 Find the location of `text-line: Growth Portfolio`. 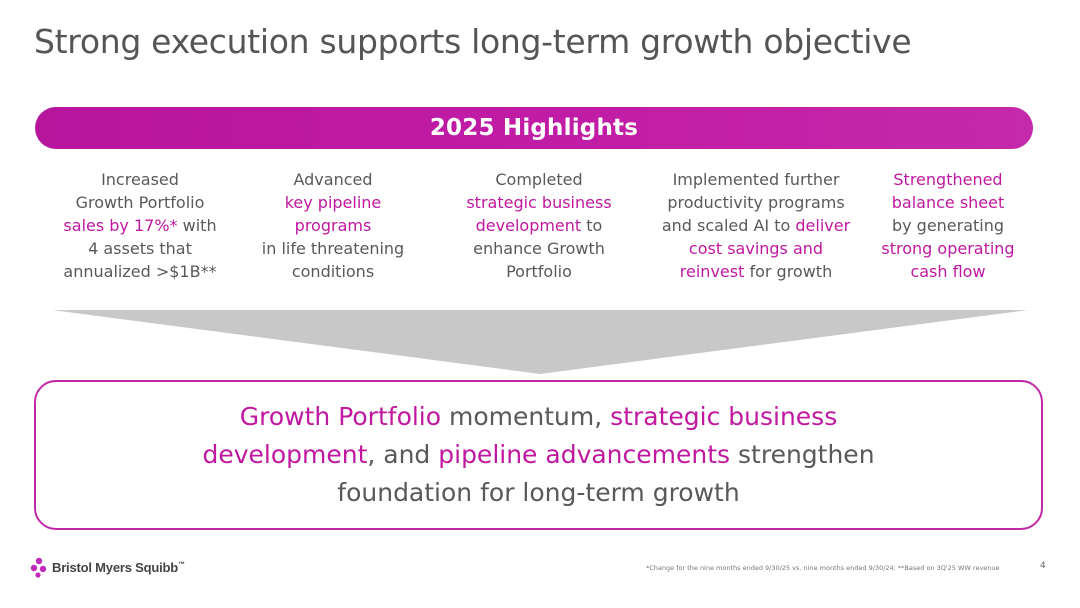

text-line: Growth Portfolio is located at coordinates (140, 202).